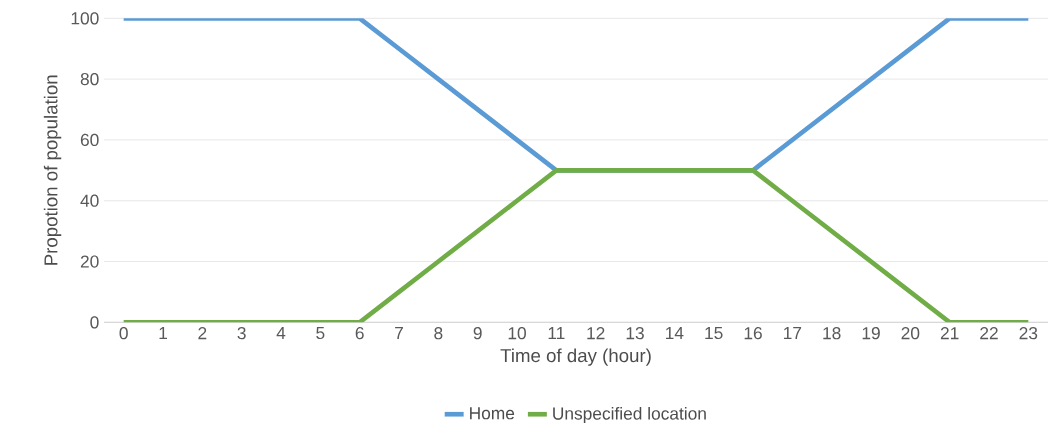  I want to click on y-tick-label: 80, so click(89, 79).